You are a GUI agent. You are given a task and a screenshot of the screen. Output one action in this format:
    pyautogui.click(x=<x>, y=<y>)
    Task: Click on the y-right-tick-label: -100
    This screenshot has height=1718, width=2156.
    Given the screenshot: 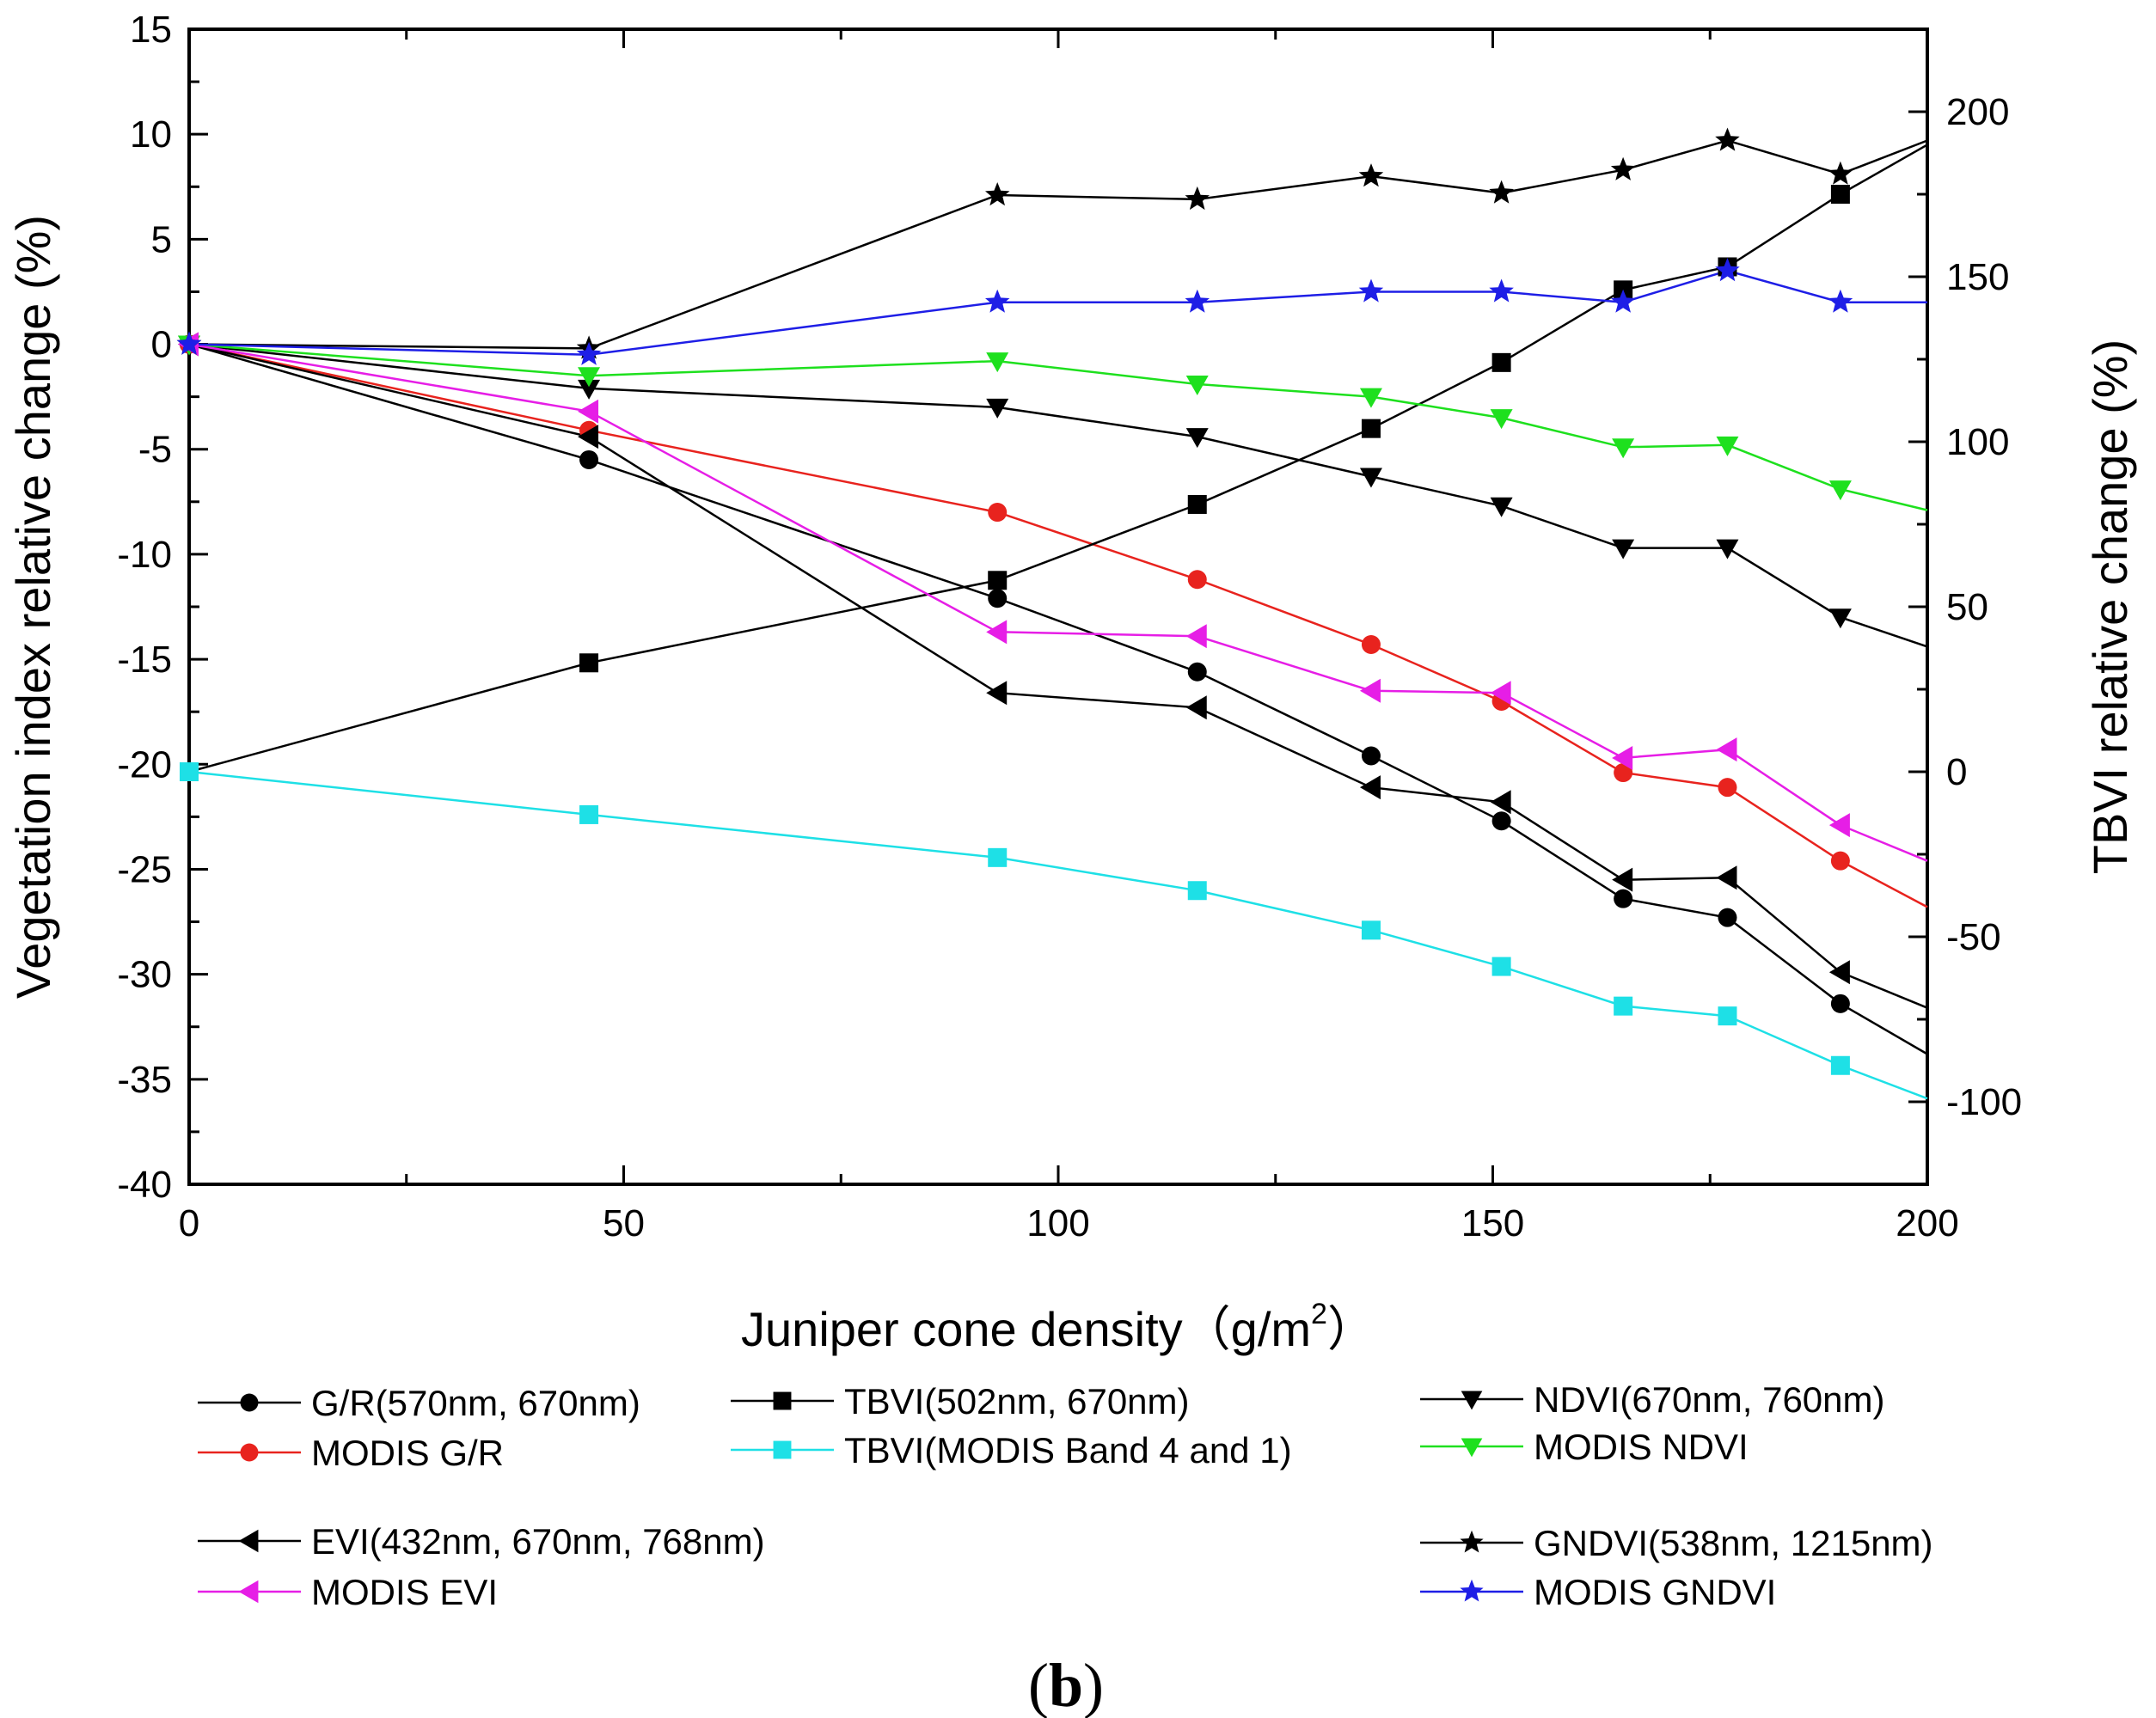 What is the action you would take?
    pyautogui.click(x=1984, y=1102)
    